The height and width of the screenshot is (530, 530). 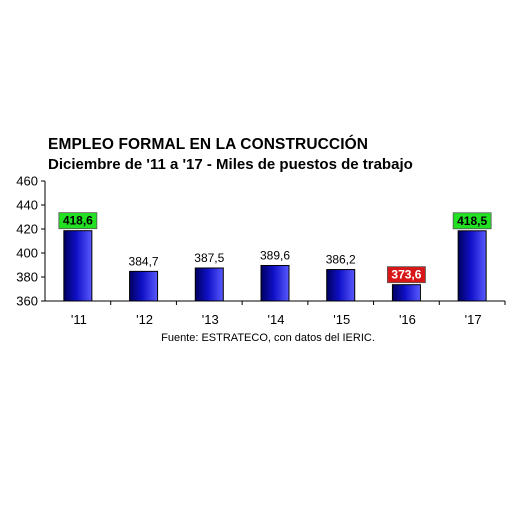 What do you see at coordinates (210, 319) in the screenshot?
I see `x-tick-label: '13` at bounding box center [210, 319].